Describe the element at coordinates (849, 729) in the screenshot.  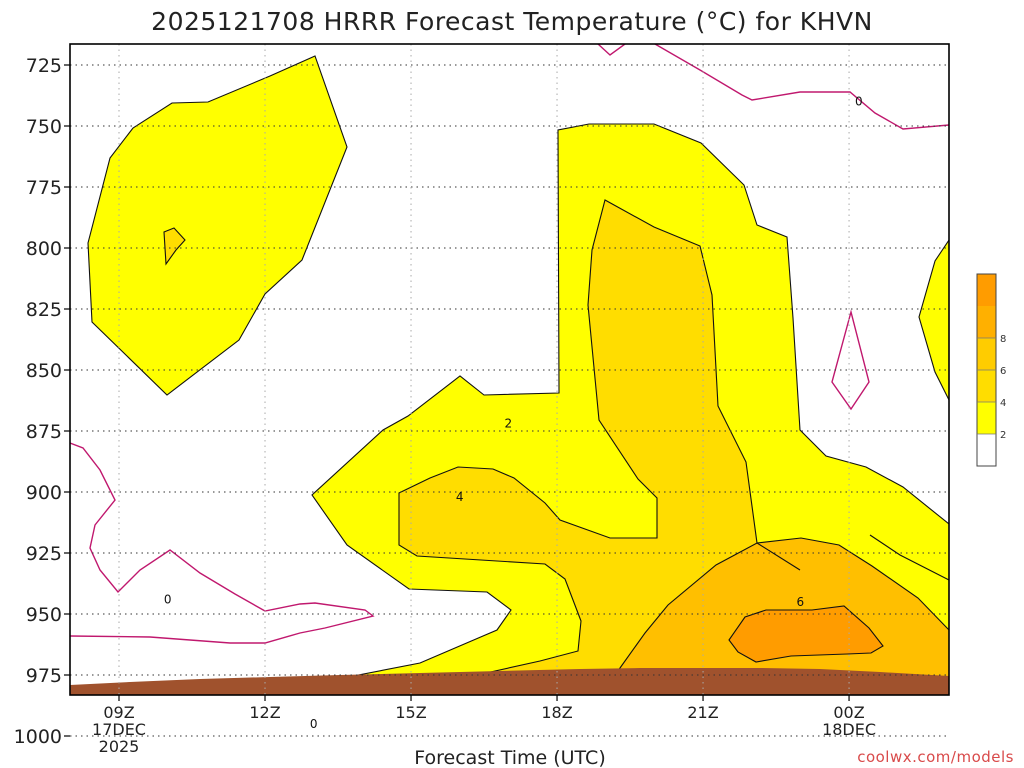
I see `x-tick-label: 18DEC` at that location.